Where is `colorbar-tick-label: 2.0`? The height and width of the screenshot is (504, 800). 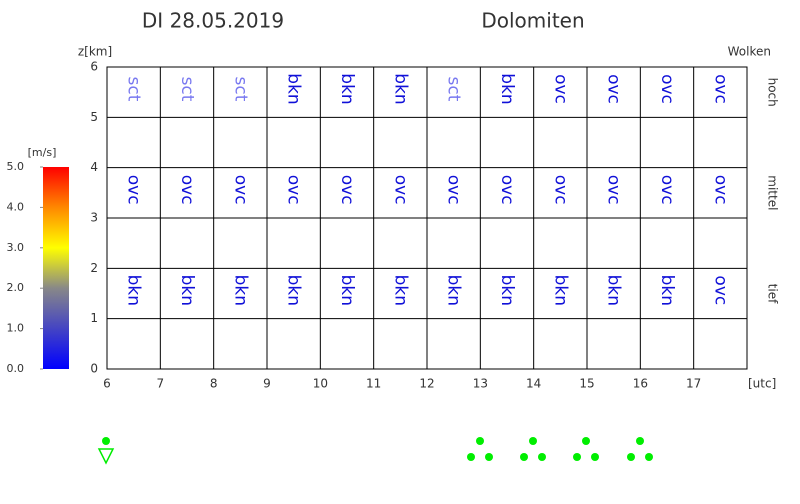 colorbar-tick-label: 2.0 is located at coordinates (16, 287).